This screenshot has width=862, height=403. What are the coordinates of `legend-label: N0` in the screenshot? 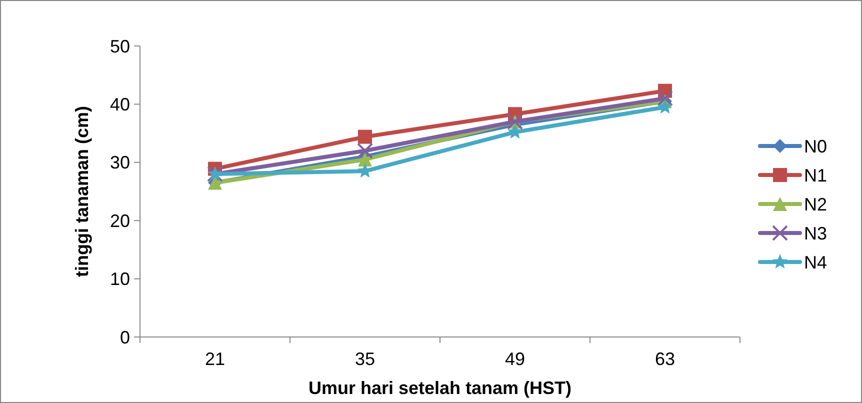 It's located at (816, 146).